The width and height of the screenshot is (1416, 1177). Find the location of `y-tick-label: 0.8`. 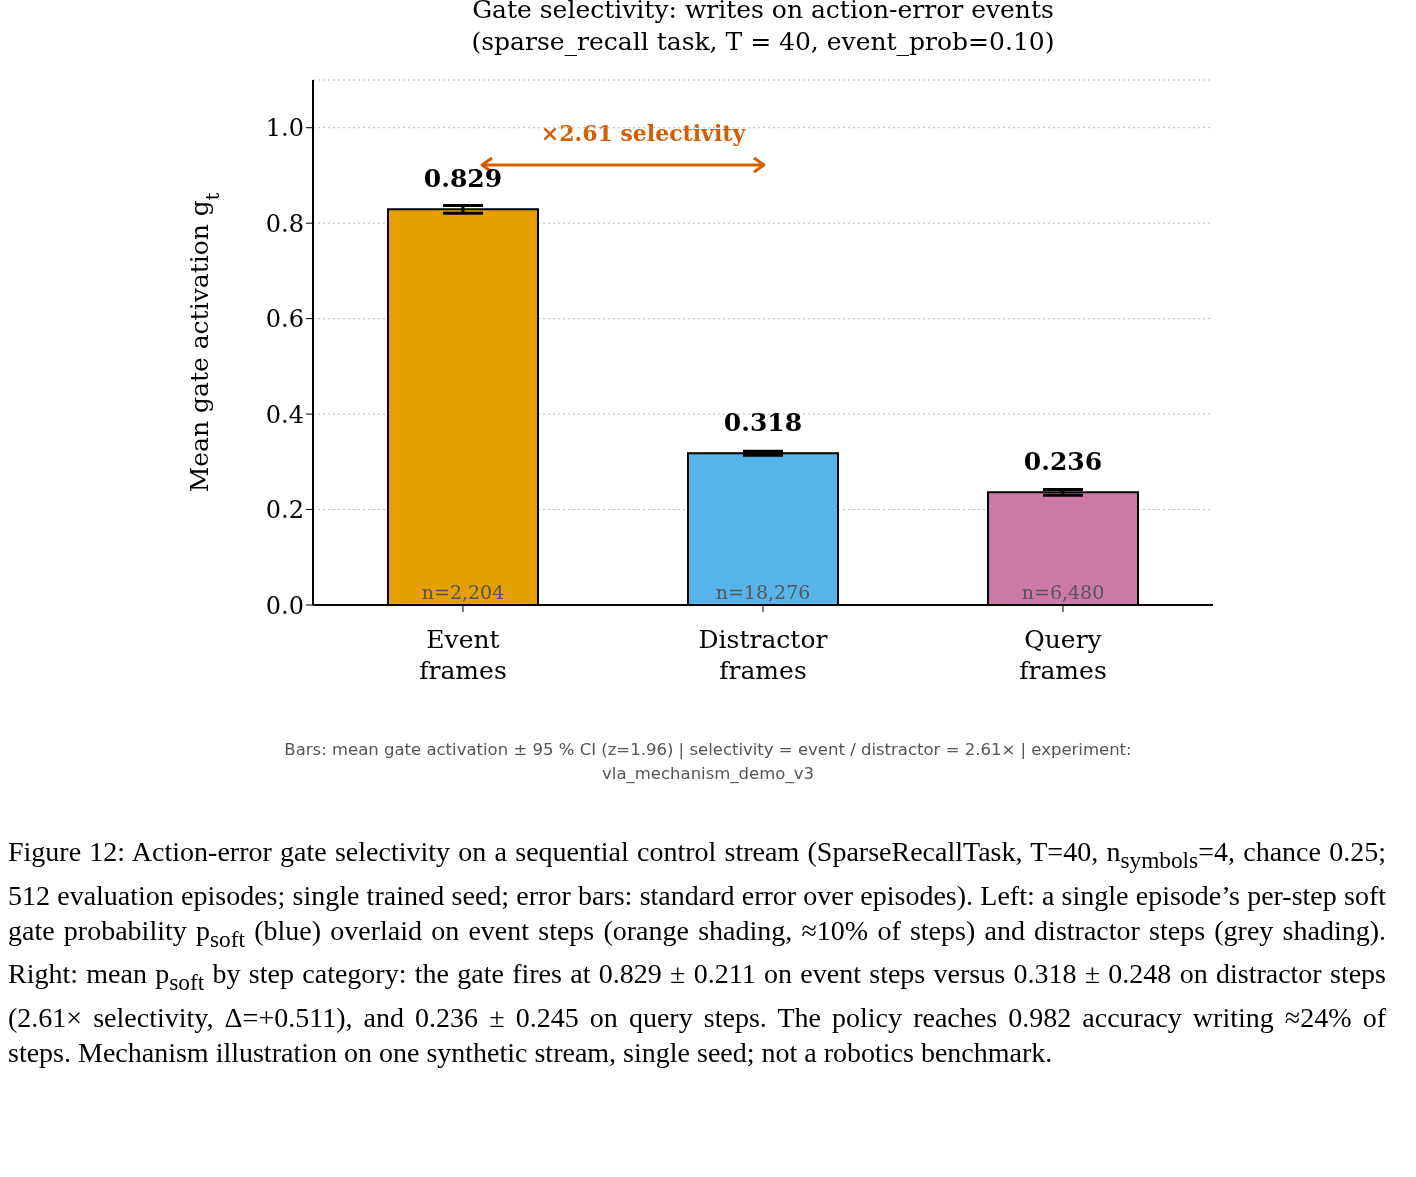

y-tick-label: 0.8 is located at coordinates (284, 223).